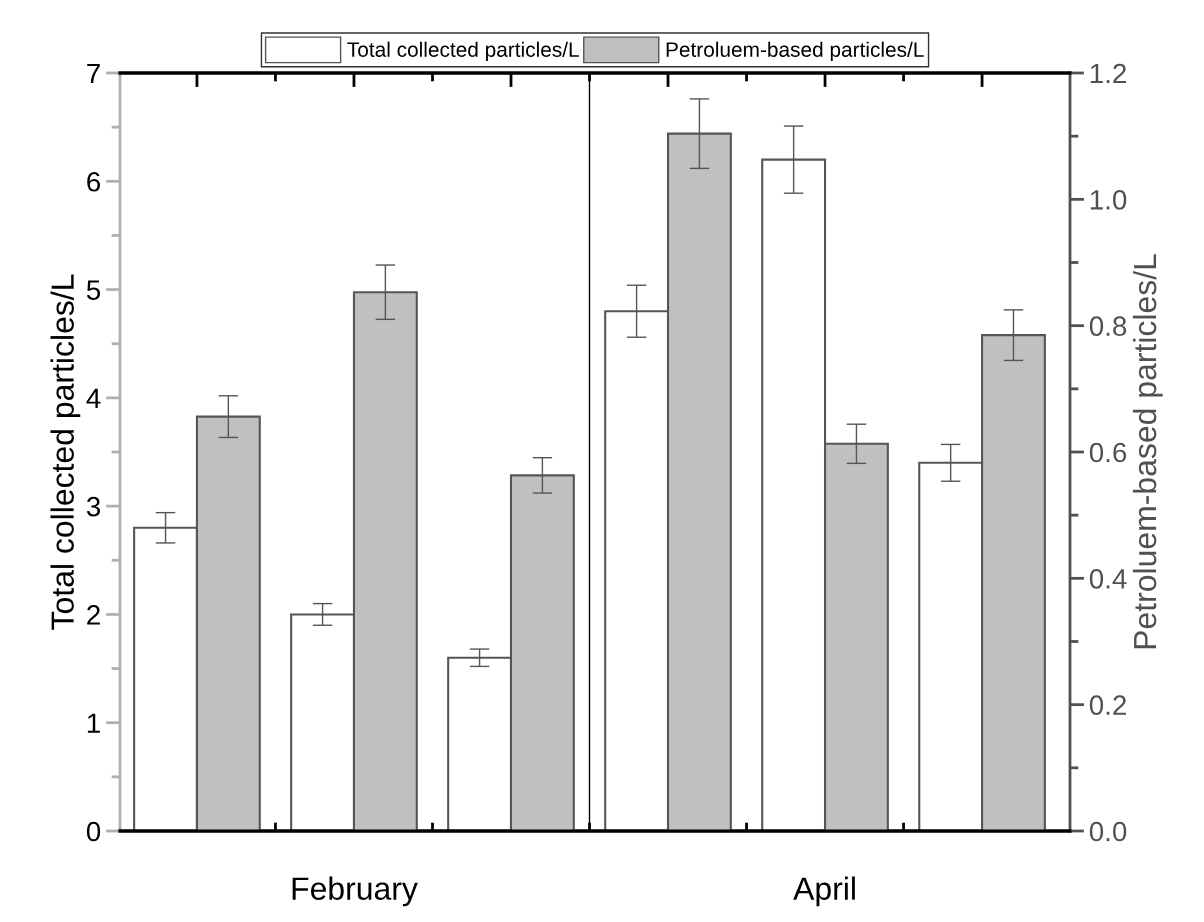 The image size is (1204, 922). I want to click on y2-tick-label: 0.4, so click(1108, 579).